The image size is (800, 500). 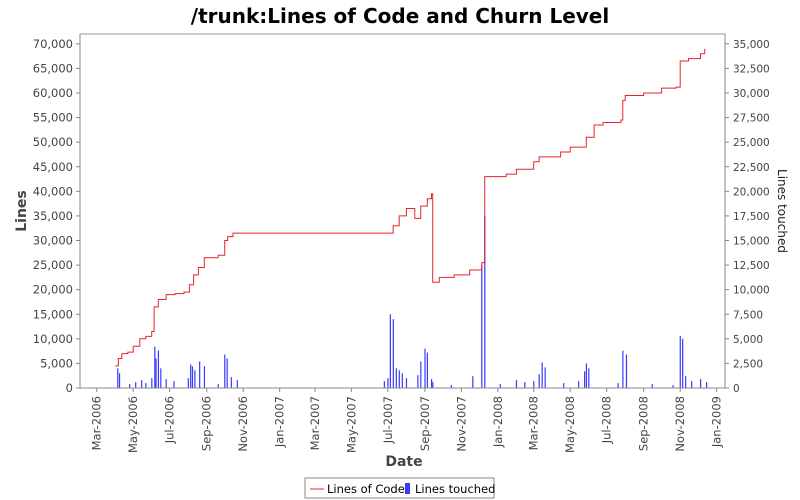 What do you see at coordinates (570, 424) in the screenshot?
I see `x-tick-label: May-2008` at bounding box center [570, 424].